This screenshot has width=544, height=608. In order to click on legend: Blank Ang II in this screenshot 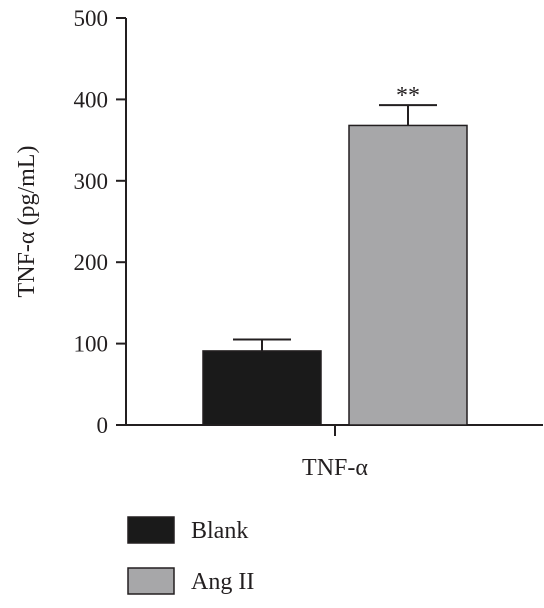, I will do `click(190, 555)`.